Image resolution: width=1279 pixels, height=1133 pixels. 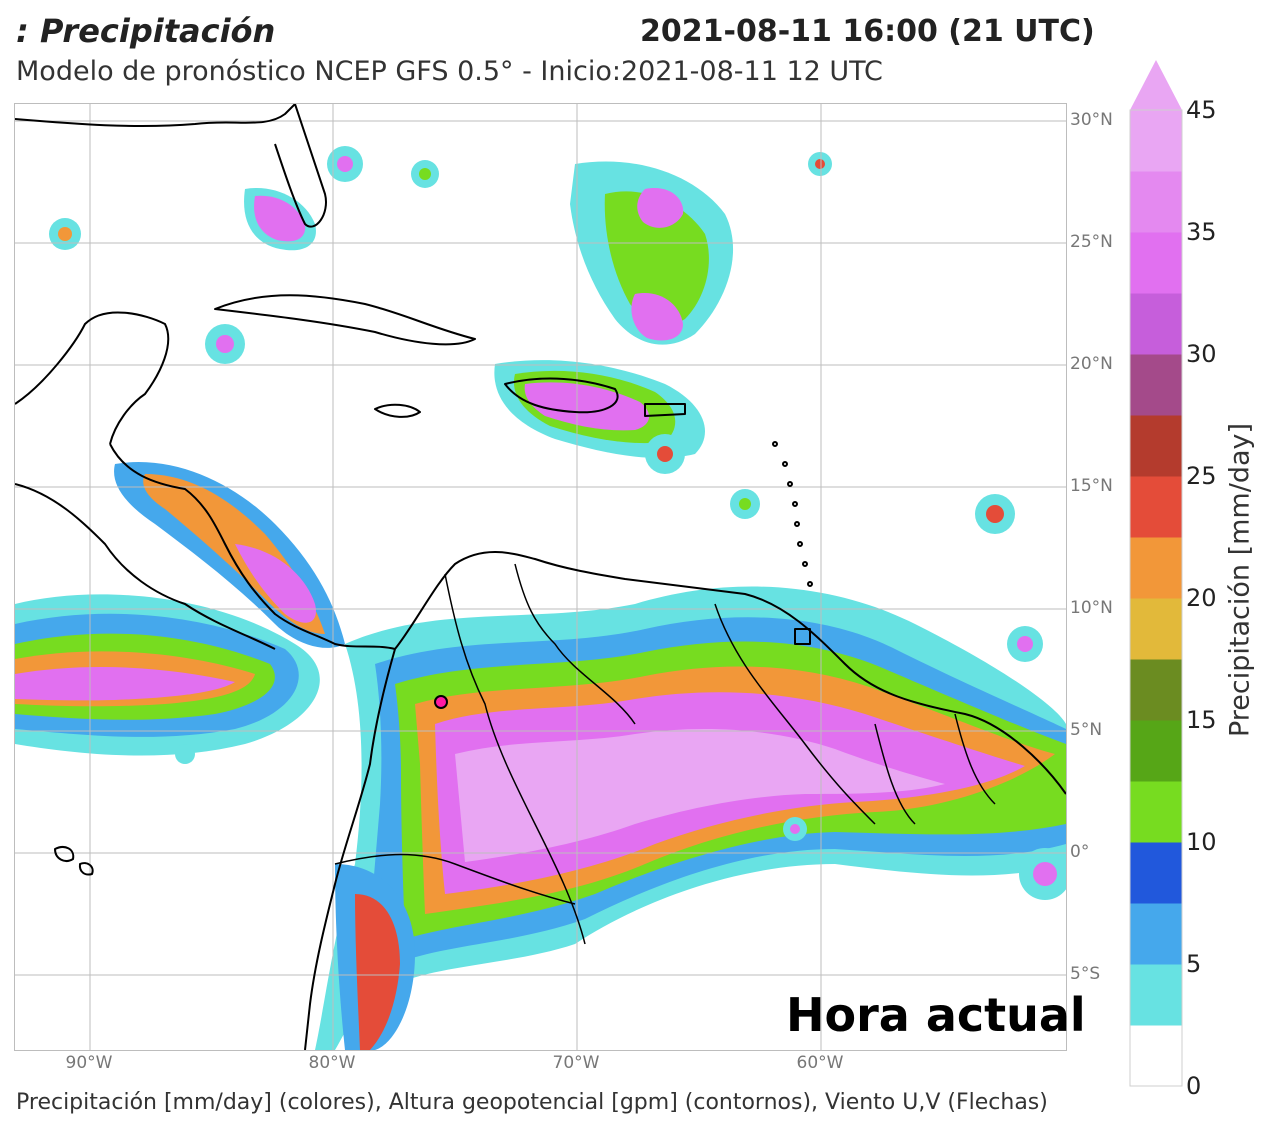 What do you see at coordinates (1091, 364) in the screenshot?
I see `lat-label-20n: 20°N` at bounding box center [1091, 364].